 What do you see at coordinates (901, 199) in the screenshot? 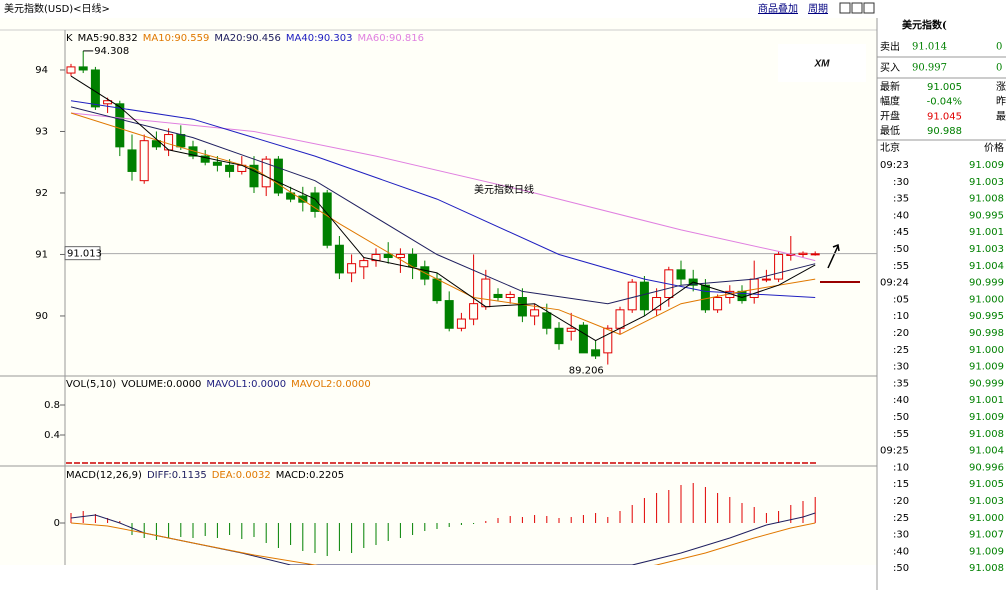
I see `tick-time: :35` at bounding box center [901, 199].